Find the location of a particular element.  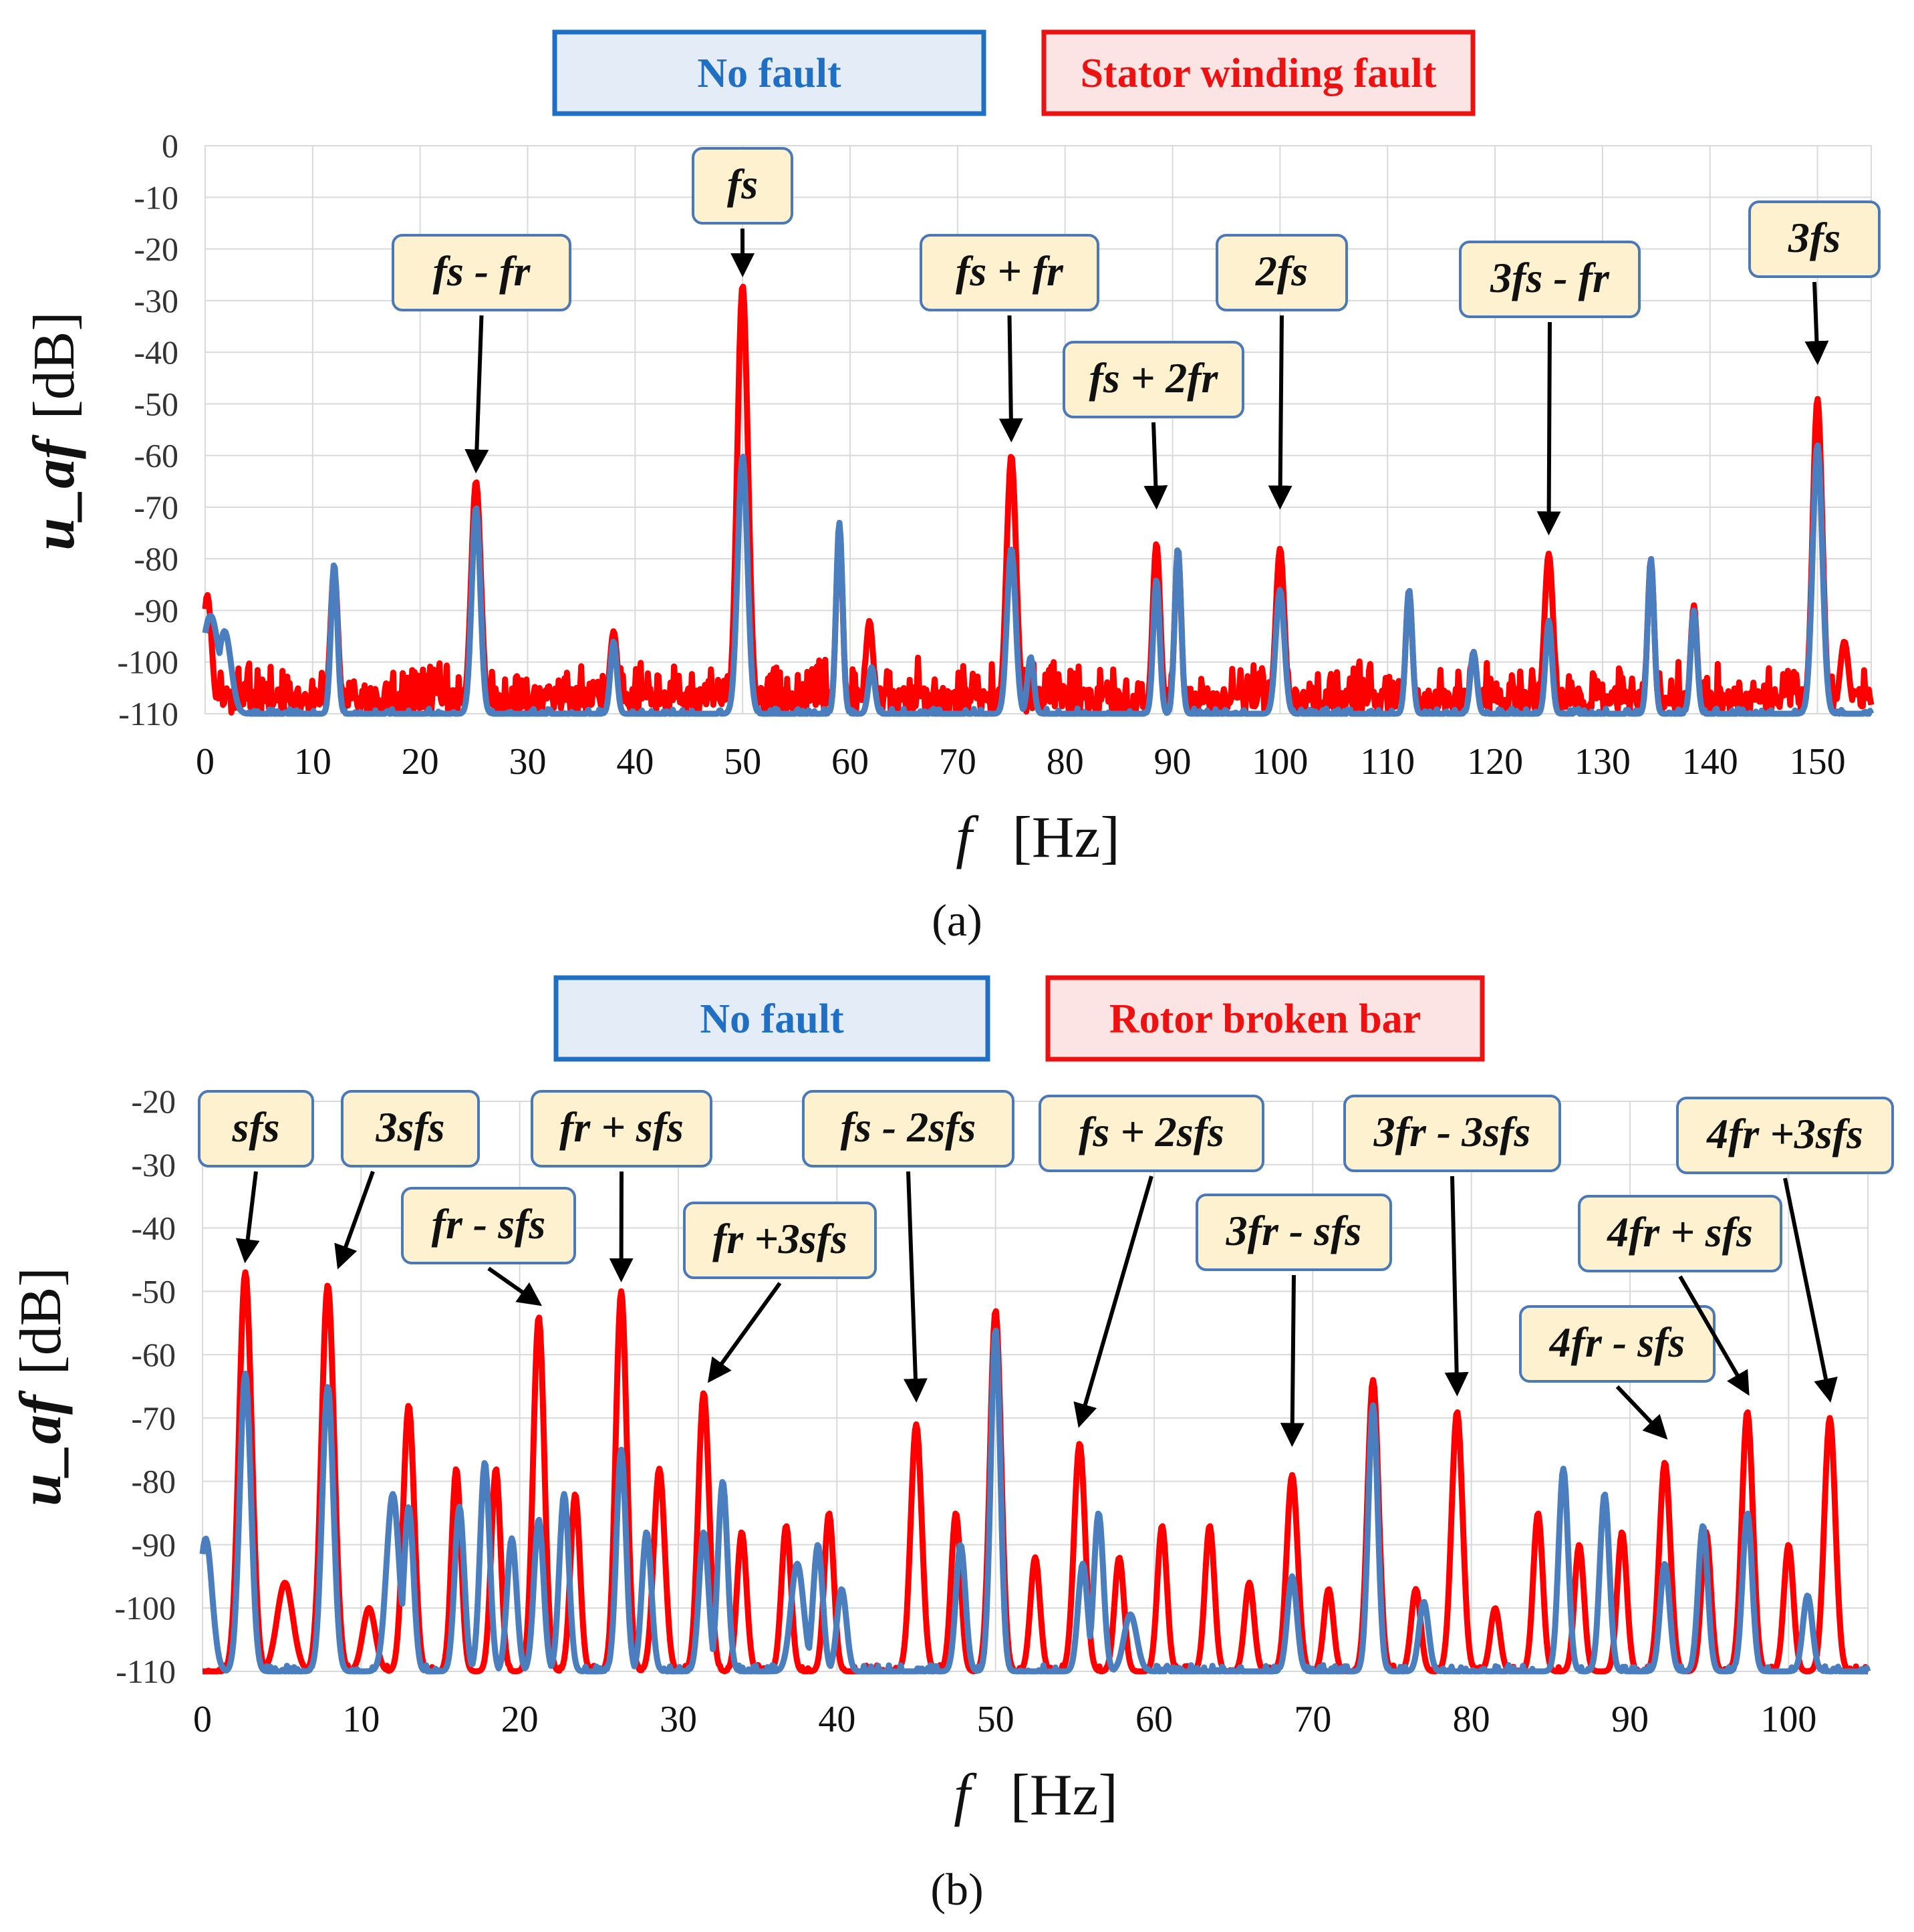

legend-b-nofault-box is located at coordinates (772, 1018).